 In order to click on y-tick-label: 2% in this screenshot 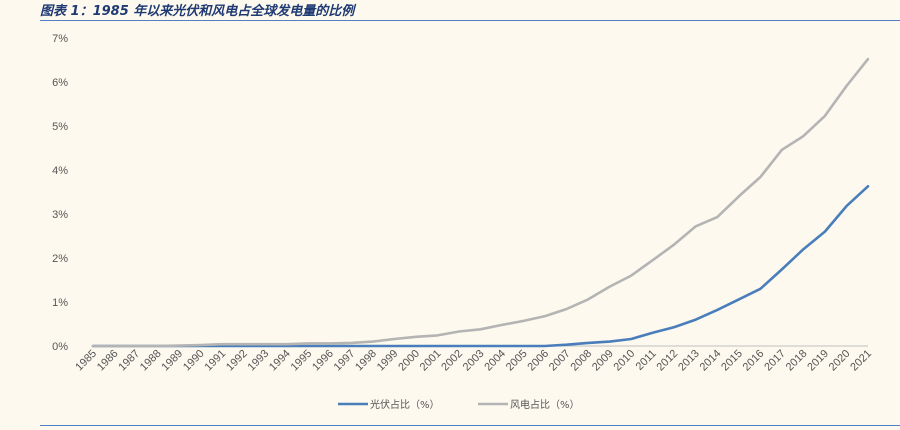, I will do `click(60, 259)`.